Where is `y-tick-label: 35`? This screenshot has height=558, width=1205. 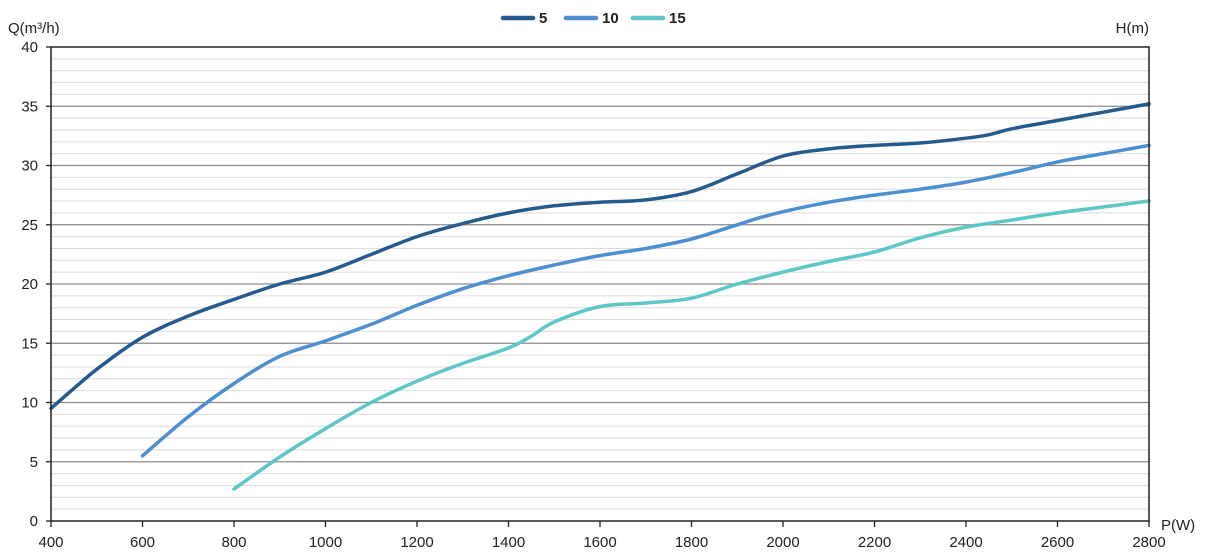
y-tick-label: 35 is located at coordinates (29, 106).